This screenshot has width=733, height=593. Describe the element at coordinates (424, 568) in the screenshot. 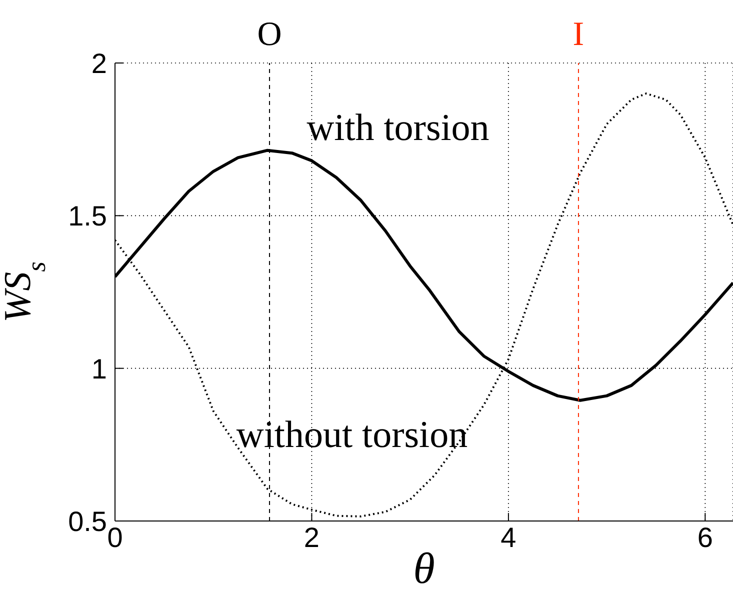

I see `x-axis-title: θ` at that location.